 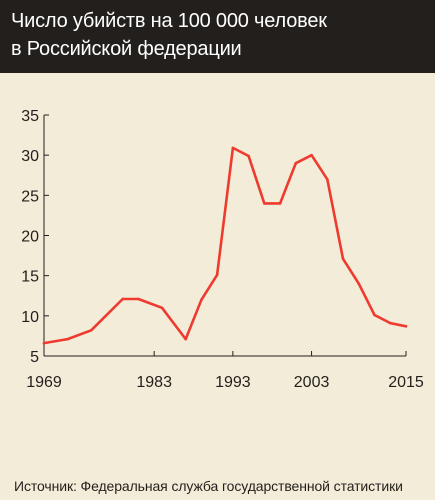 I want to click on data-point-1993, so click(x=233, y=148).